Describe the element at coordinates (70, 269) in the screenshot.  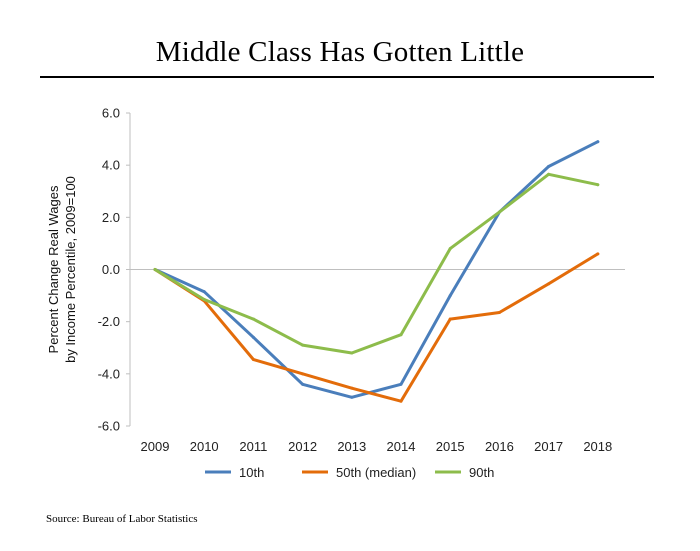
I see `y-axis-label-line: by Income Percentile, 2009=100` at that location.